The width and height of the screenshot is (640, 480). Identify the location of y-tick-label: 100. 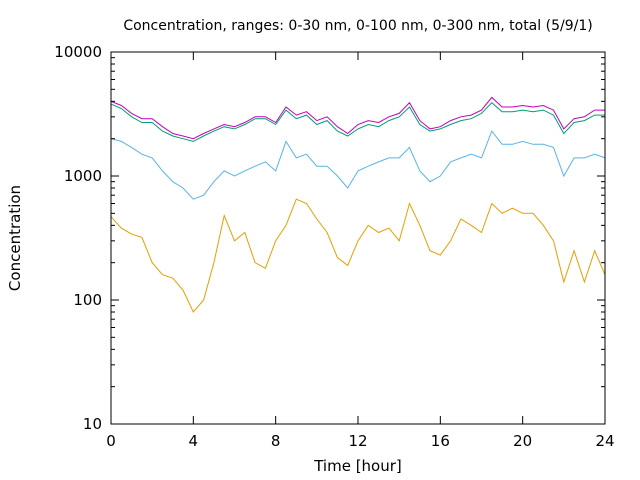
(87, 300).